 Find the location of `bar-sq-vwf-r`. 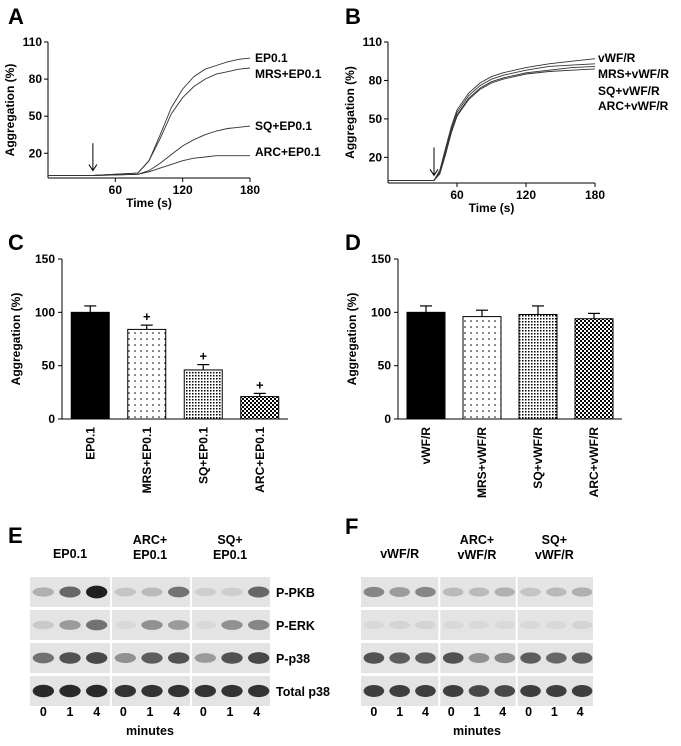

bar-sq-vwf-r is located at coordinates (538, 366).